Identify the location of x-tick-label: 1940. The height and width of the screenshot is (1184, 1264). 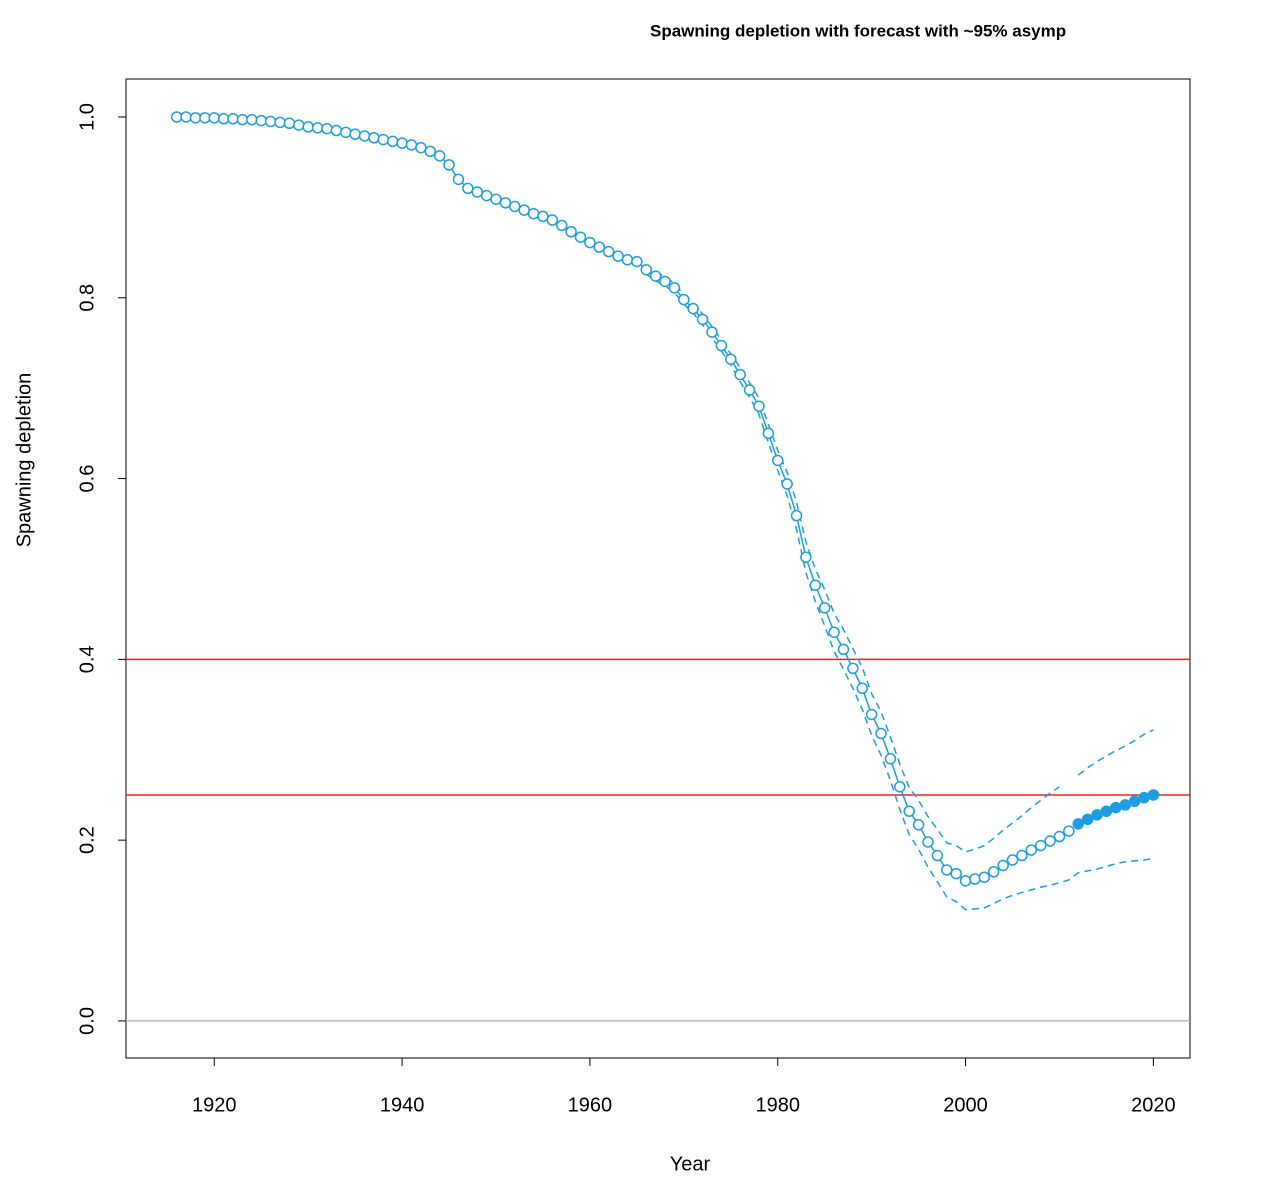
(402, 1105).